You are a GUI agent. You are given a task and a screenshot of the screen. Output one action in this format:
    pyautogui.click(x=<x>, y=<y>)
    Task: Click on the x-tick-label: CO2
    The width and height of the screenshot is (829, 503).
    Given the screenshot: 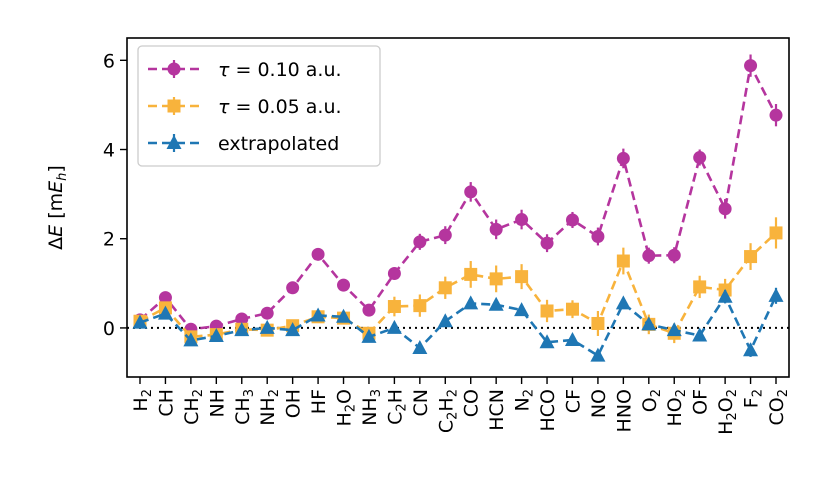 What is the action you would take?
    pyautogui.click(x=778, y=407)
    